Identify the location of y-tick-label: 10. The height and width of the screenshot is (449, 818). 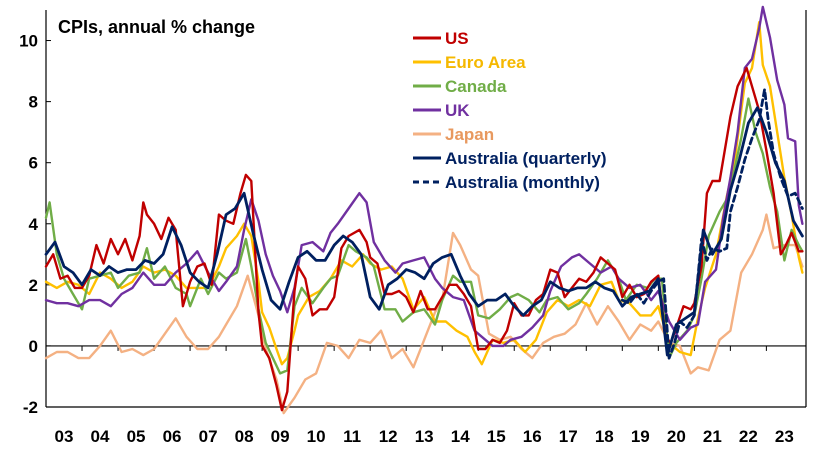
(28, 41).